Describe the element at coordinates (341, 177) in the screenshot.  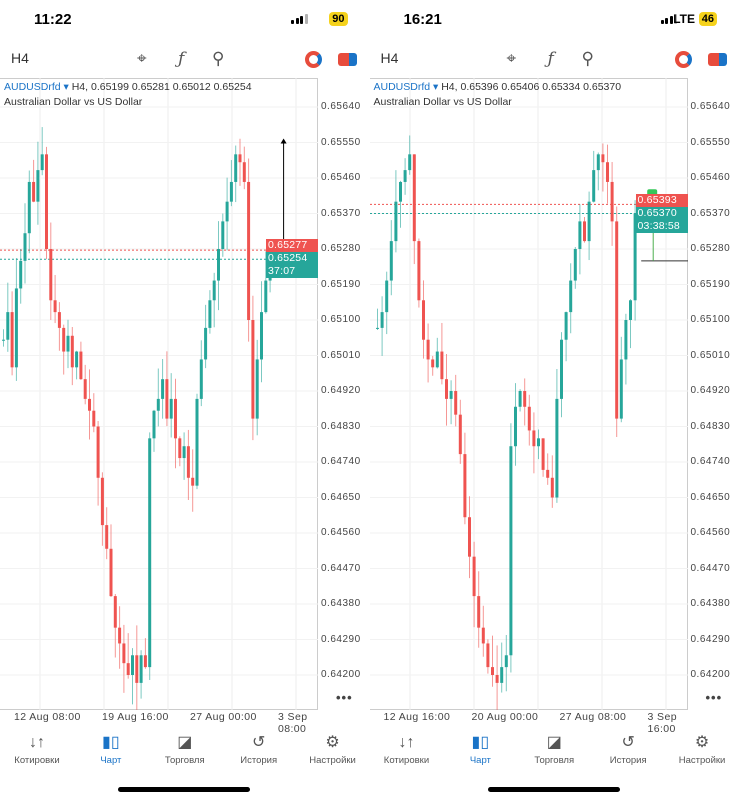
I see `price-tick: 0.65460` at that location.